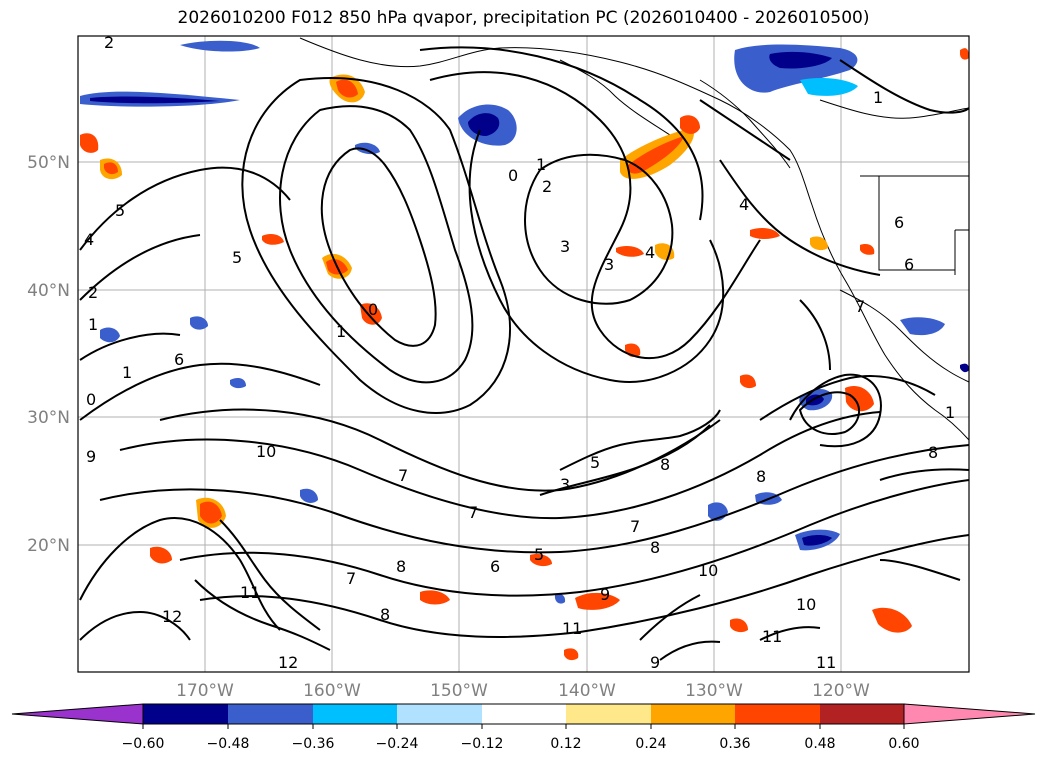 Image resolution: width=1047 pixels, height=765 pixels. What do you see at coordinates (48, 546) in the screenshot?
I see `lat-label: 20°N` at bounding box center [48, 546].